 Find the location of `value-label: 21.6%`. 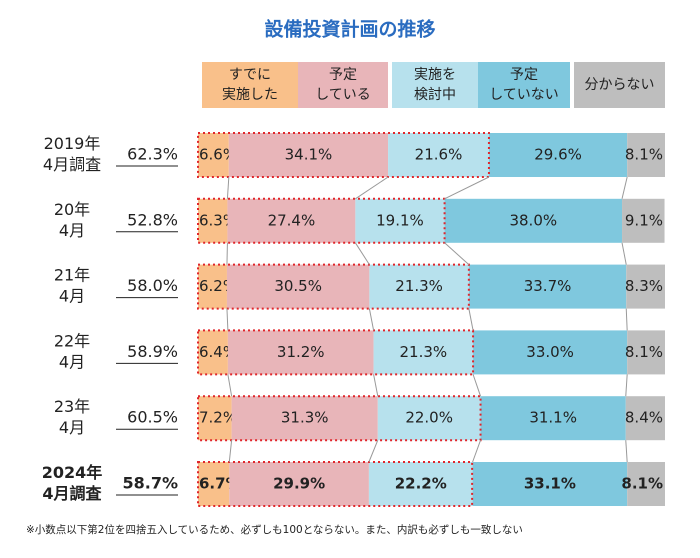

value-label: 21.6% is located at coordinates (439, 155).